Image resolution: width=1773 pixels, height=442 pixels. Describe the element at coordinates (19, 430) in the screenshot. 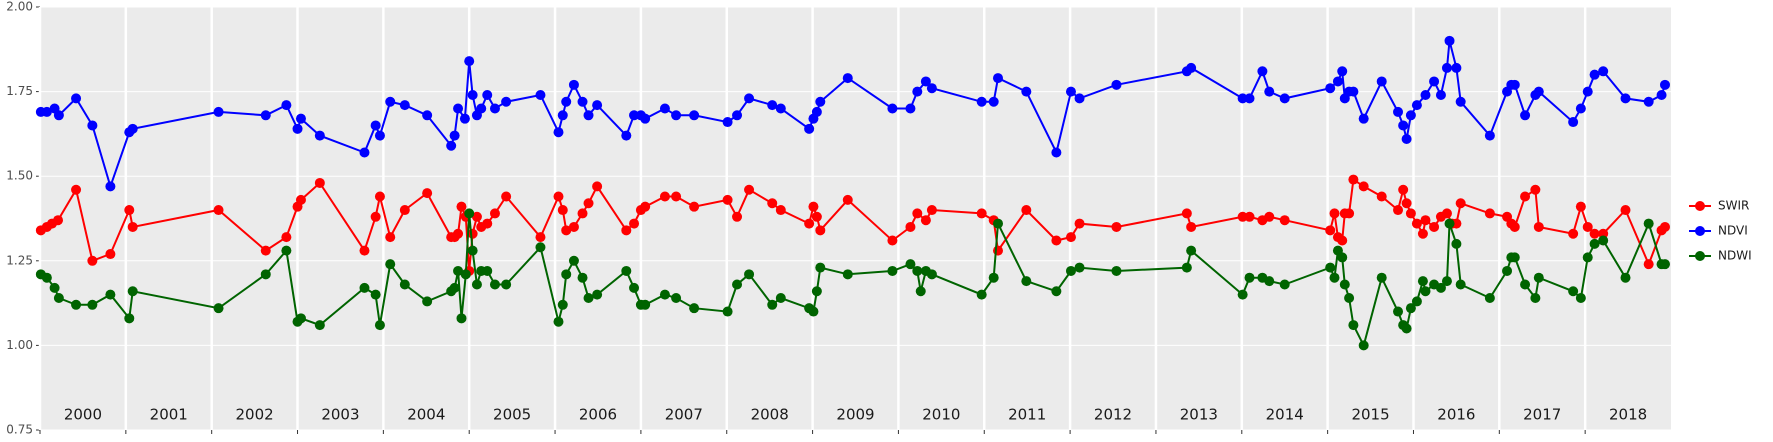

I see `y-tick-label: 0.75` at that location.